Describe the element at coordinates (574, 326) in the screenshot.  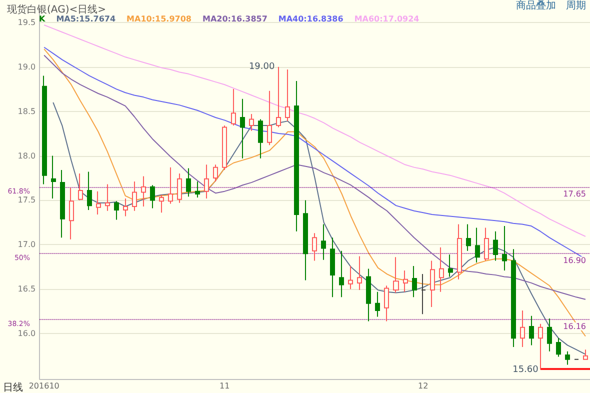
I see `ref-line-label: 16.16` at that location.